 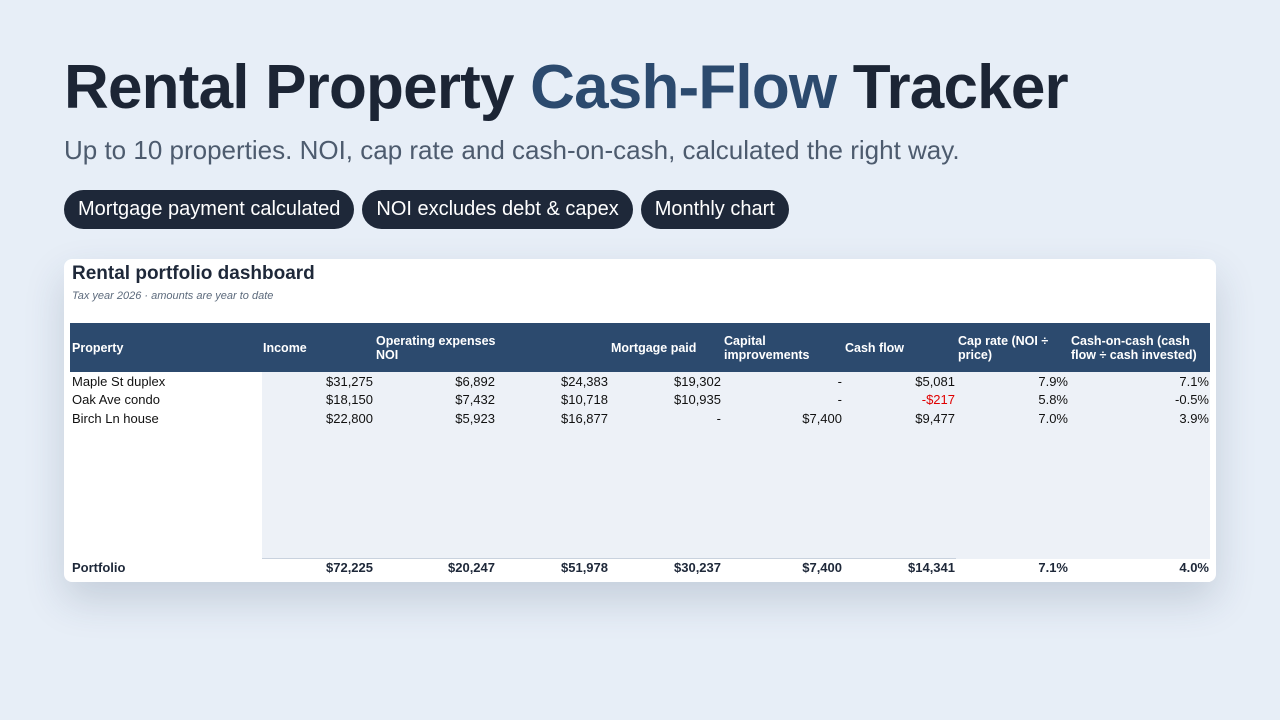 What do you see at coordinates (935, 418) in the screenshot?
I see `cell-cash-flow: $9,477` at bounding box center [935, 418].